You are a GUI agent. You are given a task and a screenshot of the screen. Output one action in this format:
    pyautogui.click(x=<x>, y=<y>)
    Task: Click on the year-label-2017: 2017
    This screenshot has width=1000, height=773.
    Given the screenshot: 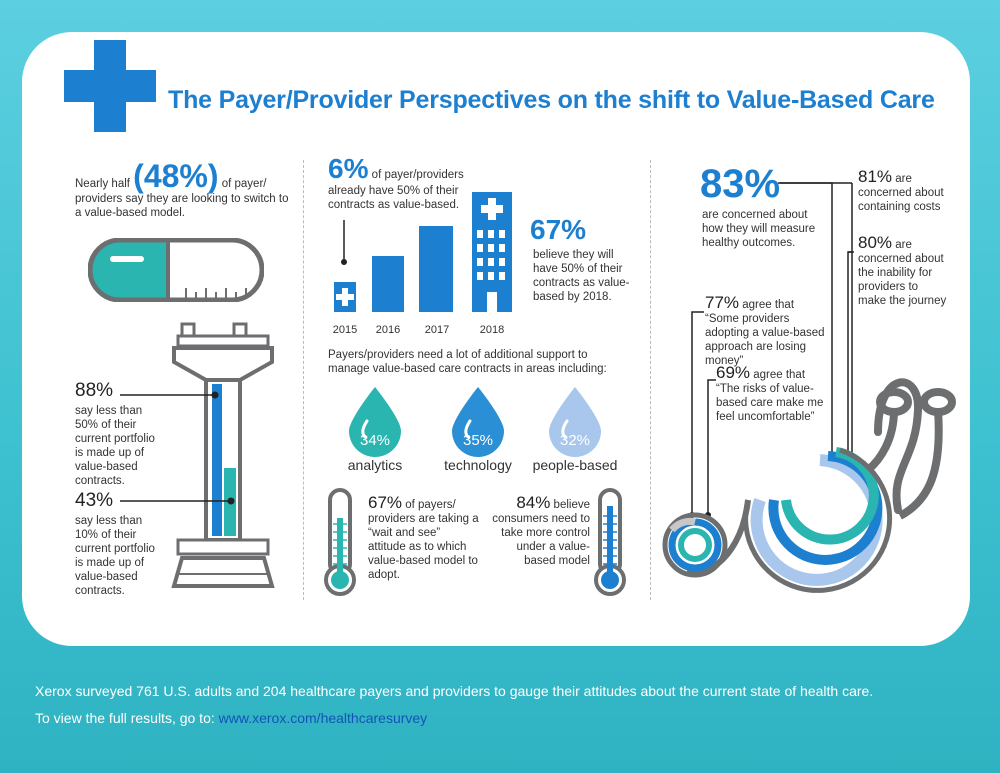 What is the action you would take?
    pyautogui.click(x=437, y=330)
    